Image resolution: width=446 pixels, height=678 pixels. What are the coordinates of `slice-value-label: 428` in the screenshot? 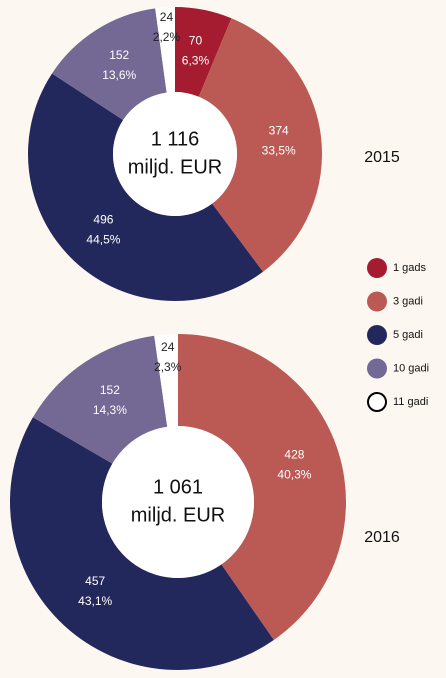 It's located at (294, 455).